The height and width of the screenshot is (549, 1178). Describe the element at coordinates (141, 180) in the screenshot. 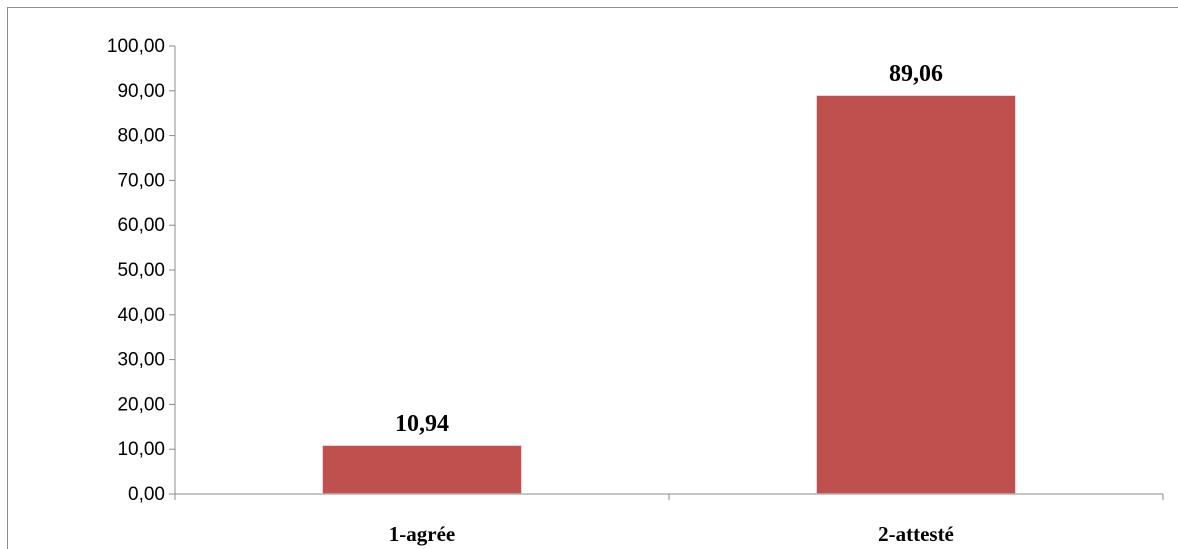

I see `y-tick-label: 70,00` at that location.